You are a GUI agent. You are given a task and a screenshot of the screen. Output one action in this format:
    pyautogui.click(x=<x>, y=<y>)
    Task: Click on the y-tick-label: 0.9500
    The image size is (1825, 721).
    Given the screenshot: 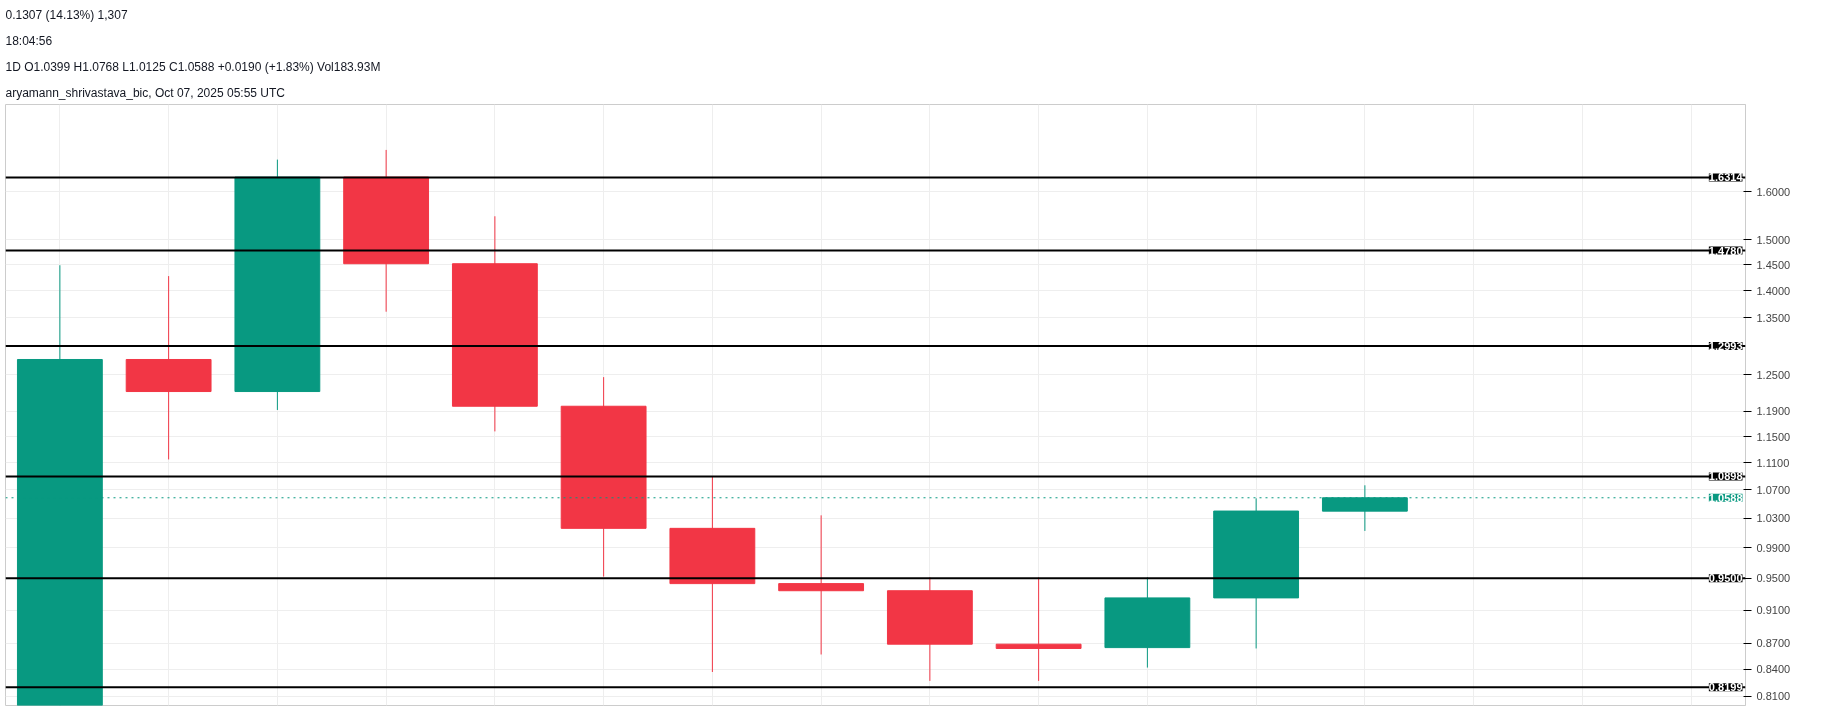 What is the action you would take?
    pyautogui.click(x=1773, y=578)
    